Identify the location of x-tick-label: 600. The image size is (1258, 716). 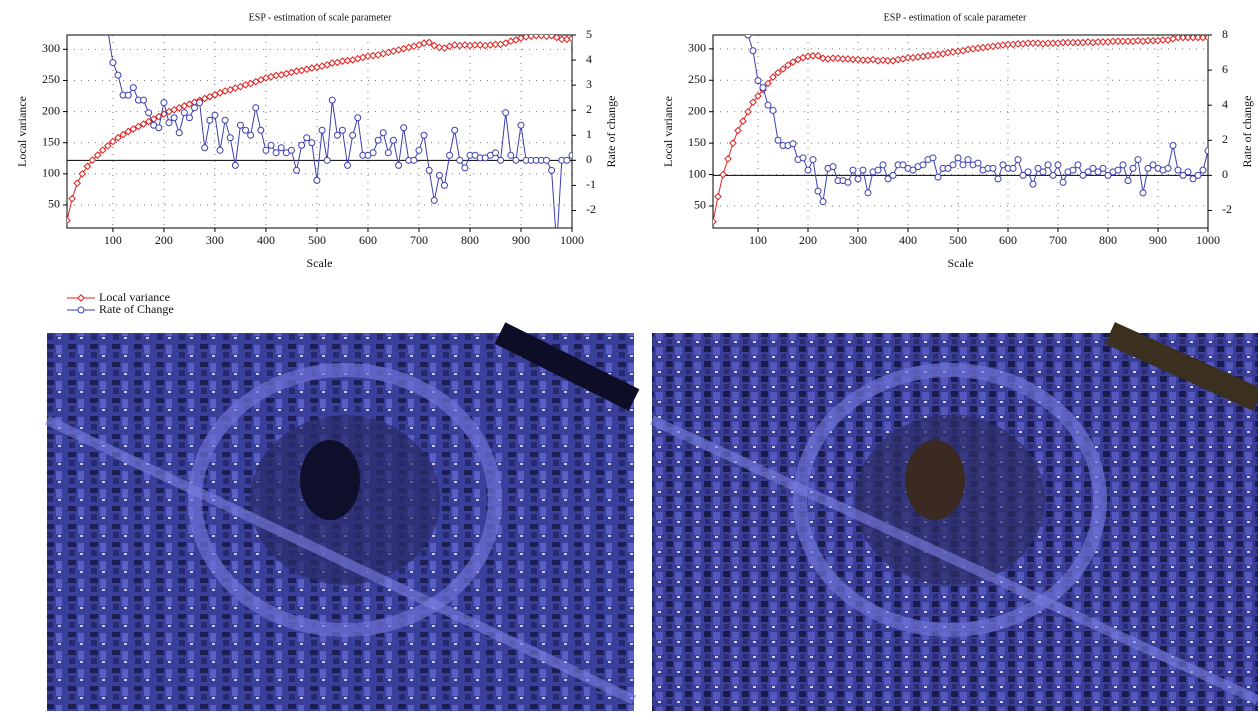
(1008, 240).